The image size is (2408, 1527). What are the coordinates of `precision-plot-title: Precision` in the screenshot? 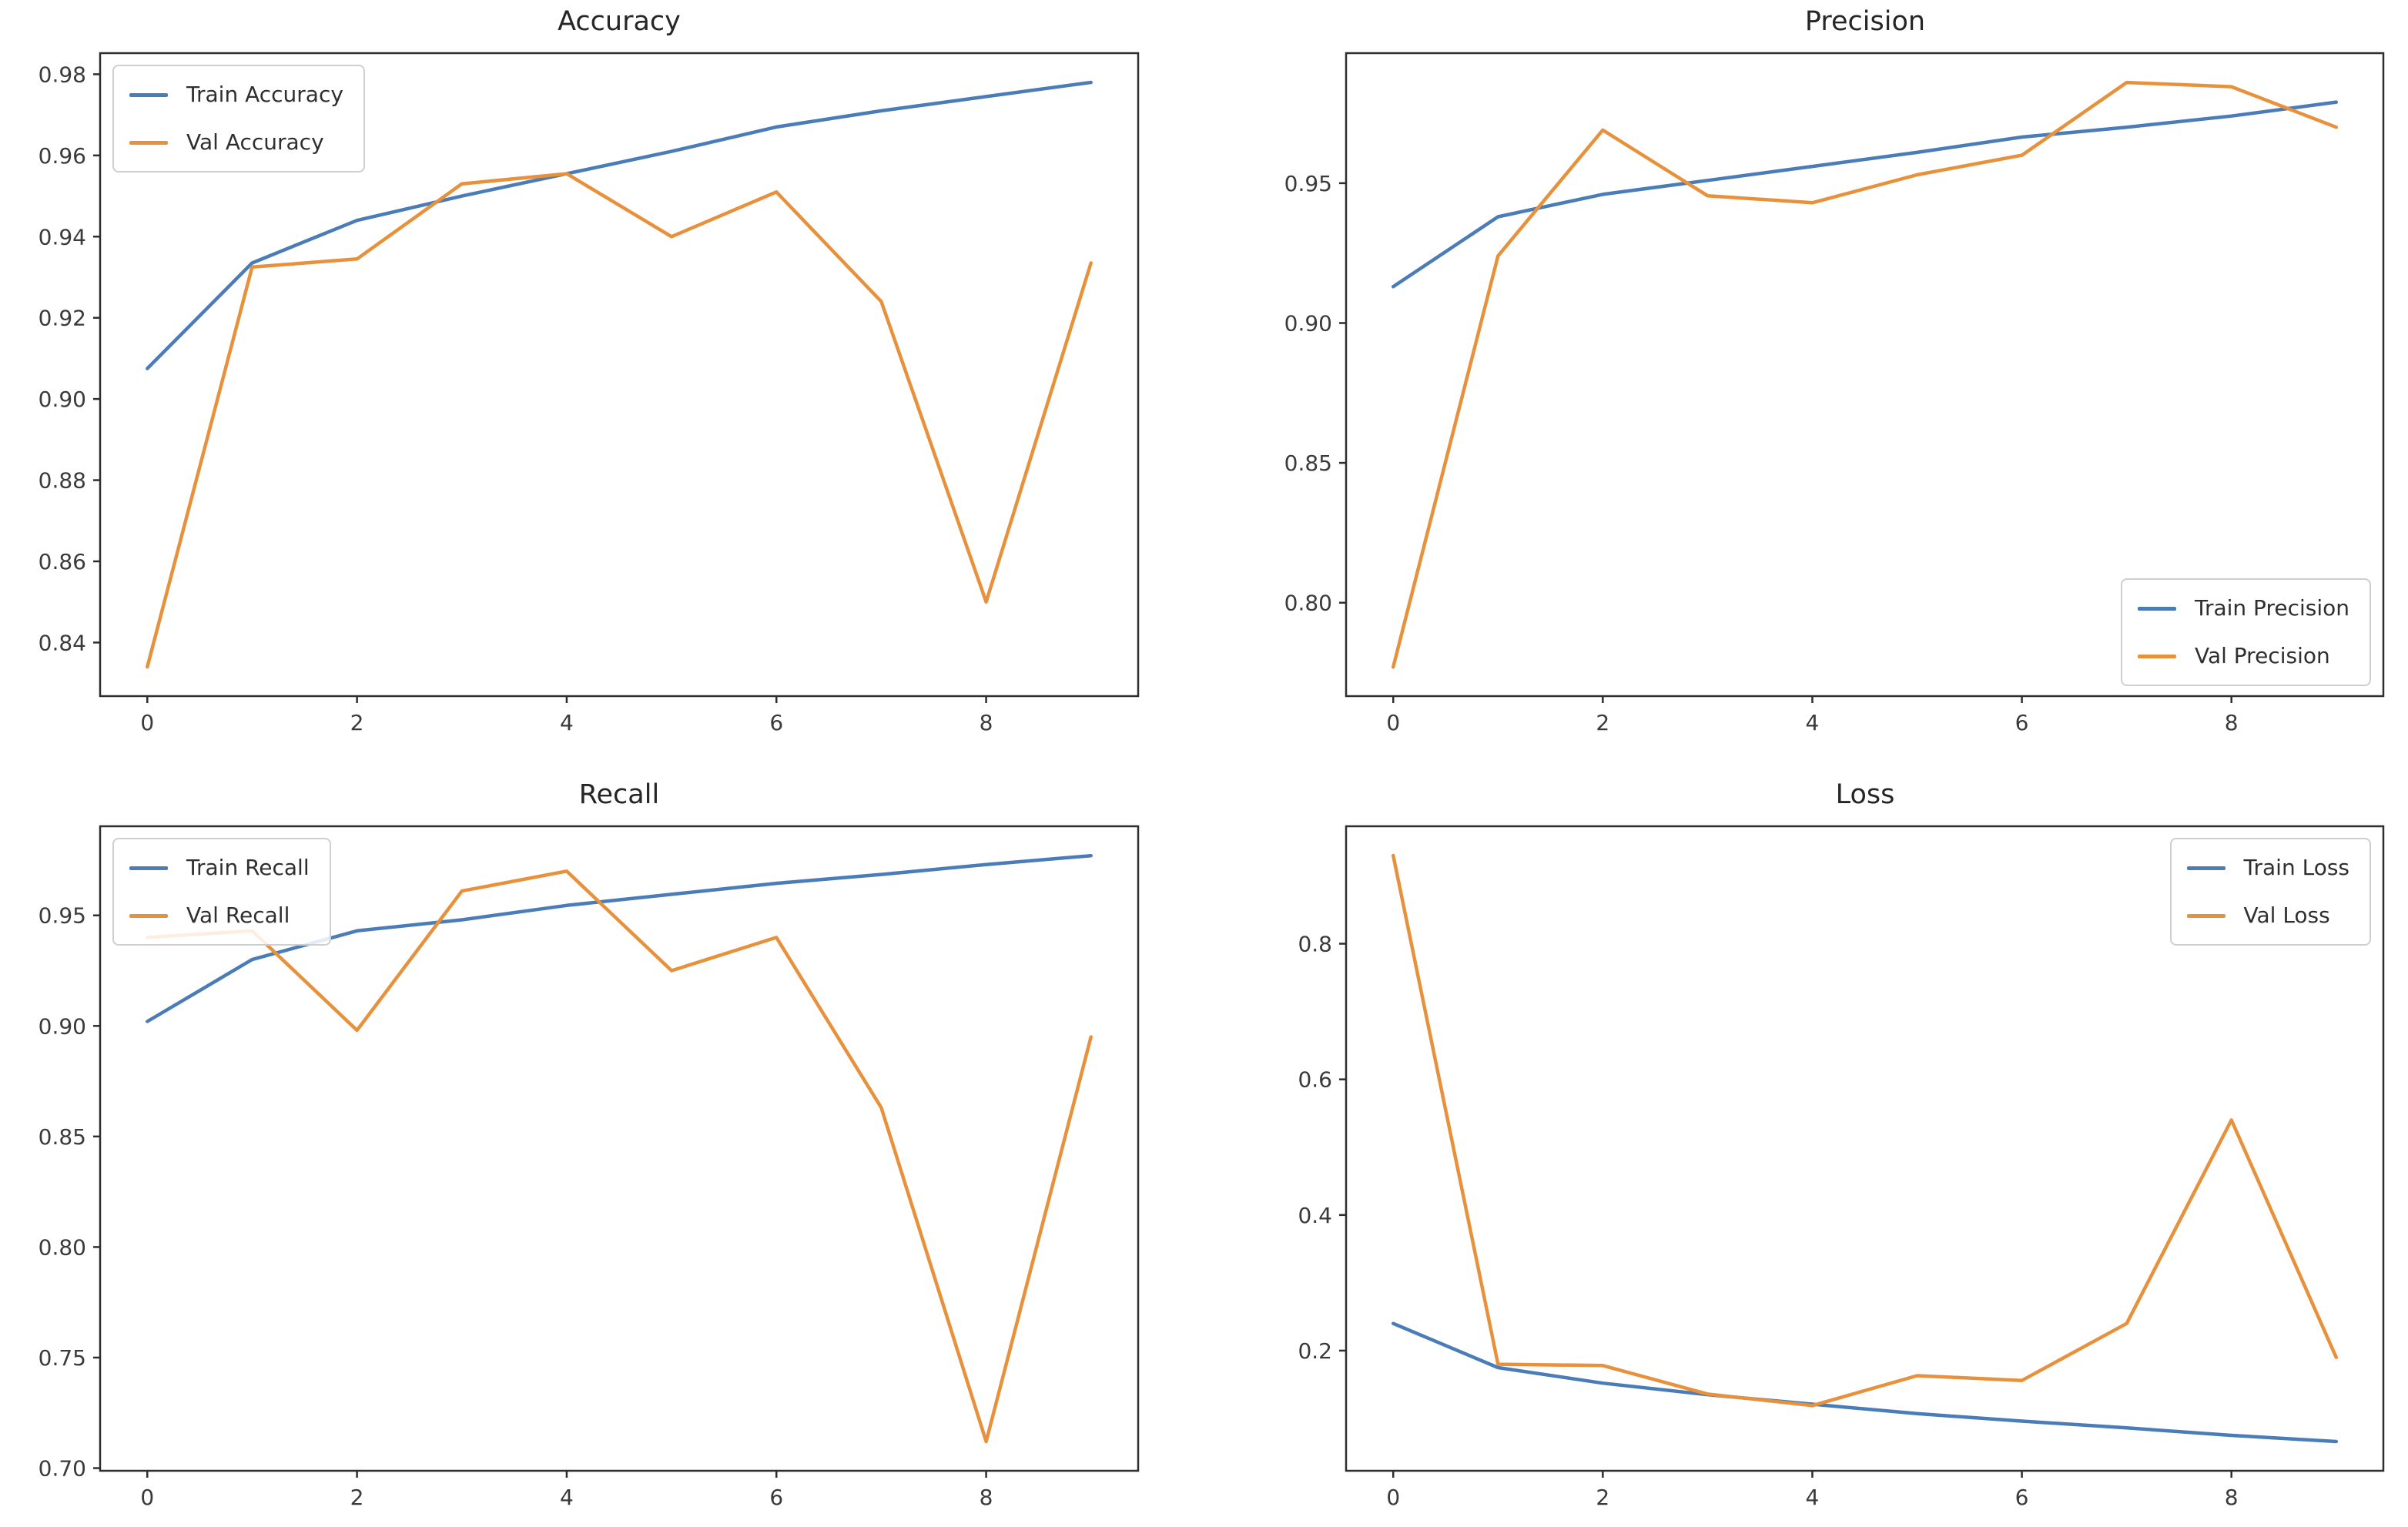 It's located at (1865, 21).